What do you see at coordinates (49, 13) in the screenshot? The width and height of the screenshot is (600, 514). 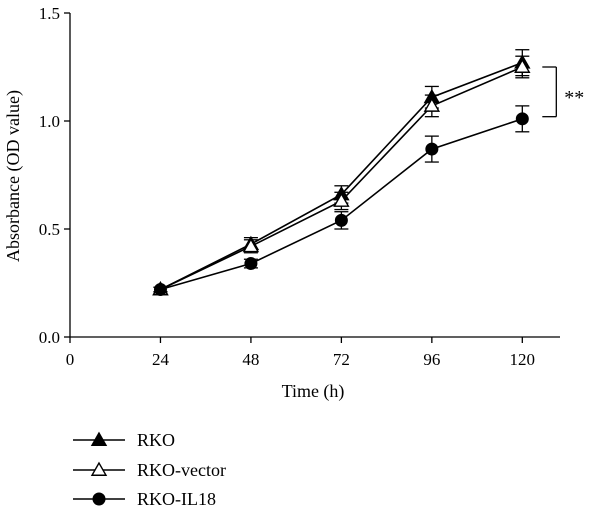 I see `y-tick-label: 1.5` at bounding box center [49, 13].